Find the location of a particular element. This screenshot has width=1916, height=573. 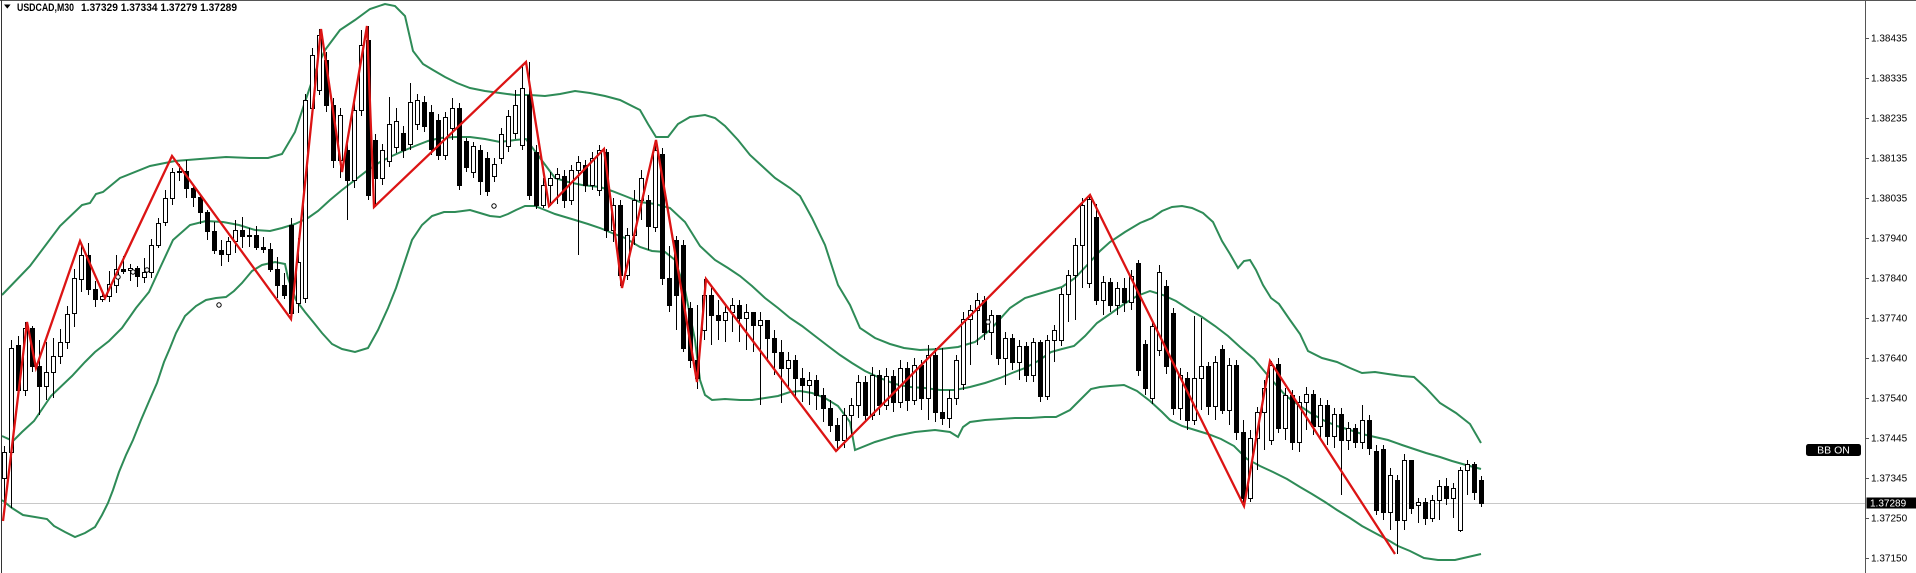

svg-text: 1.37250 is located at coordinates (1889, 519).